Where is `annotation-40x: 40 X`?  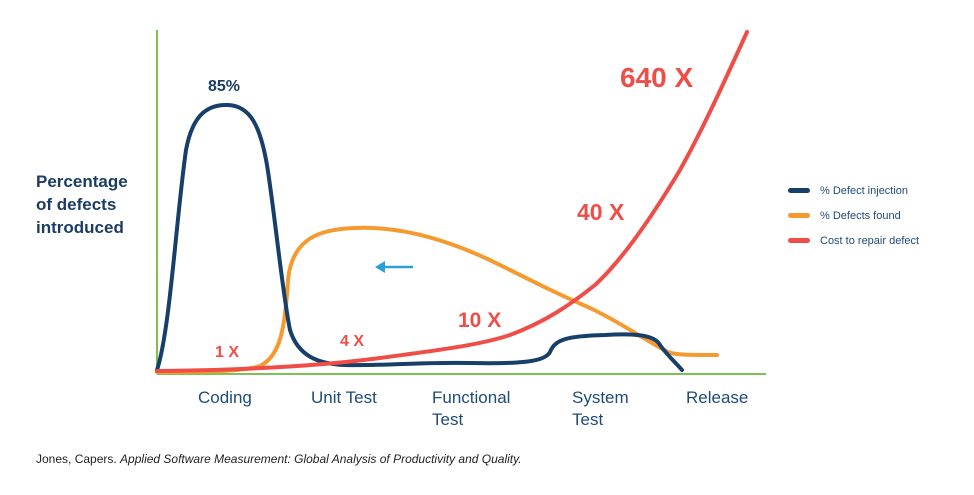 annotation-40x: 40 X is located at coordinates (601, 212).